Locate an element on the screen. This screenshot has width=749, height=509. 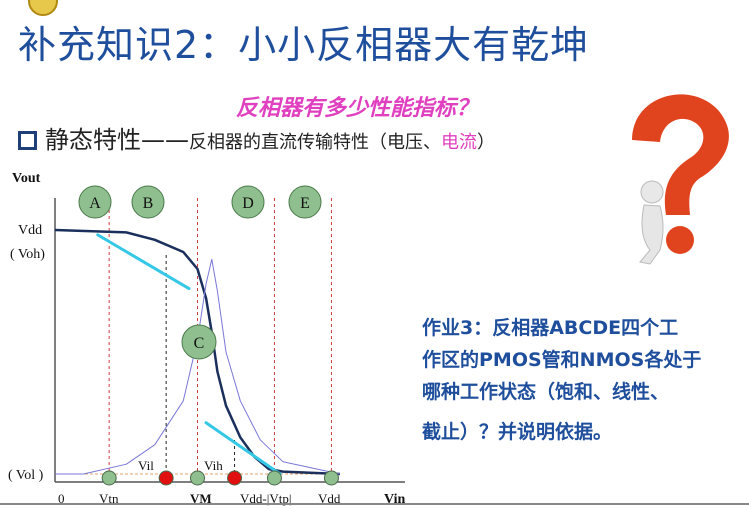
x-tick-vm: VM is located at coordinates (201, 498).